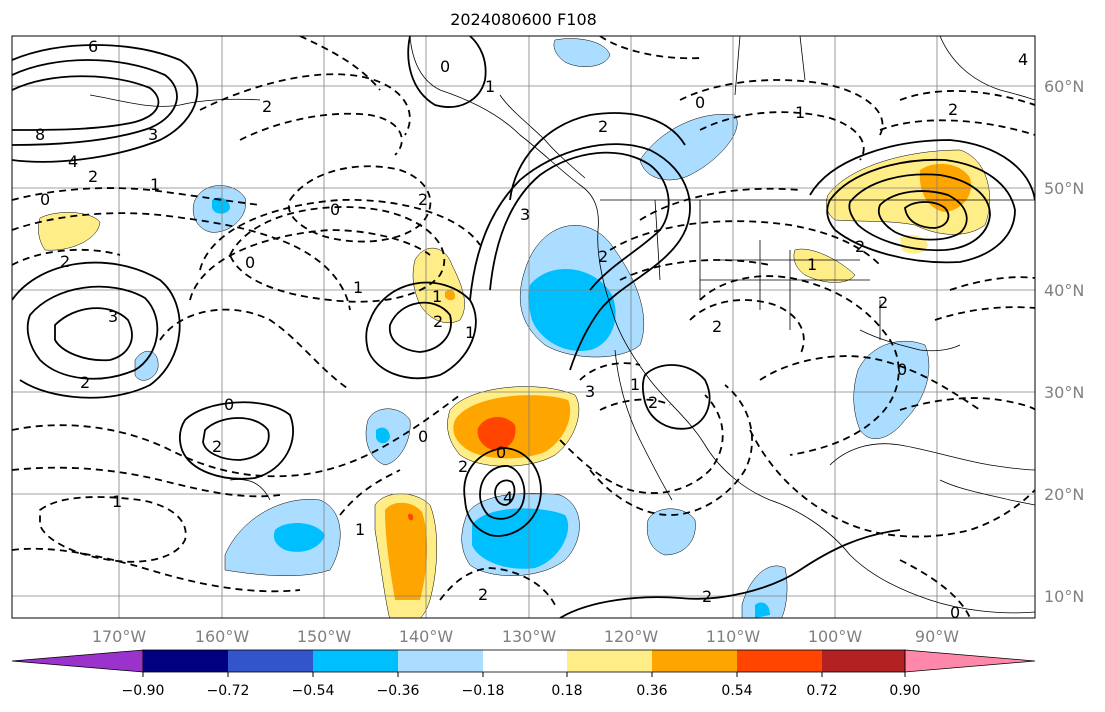 The height and width of the screenshot is (712, 1105). I want to click on lon-label: 90°W, so click(937, 636).